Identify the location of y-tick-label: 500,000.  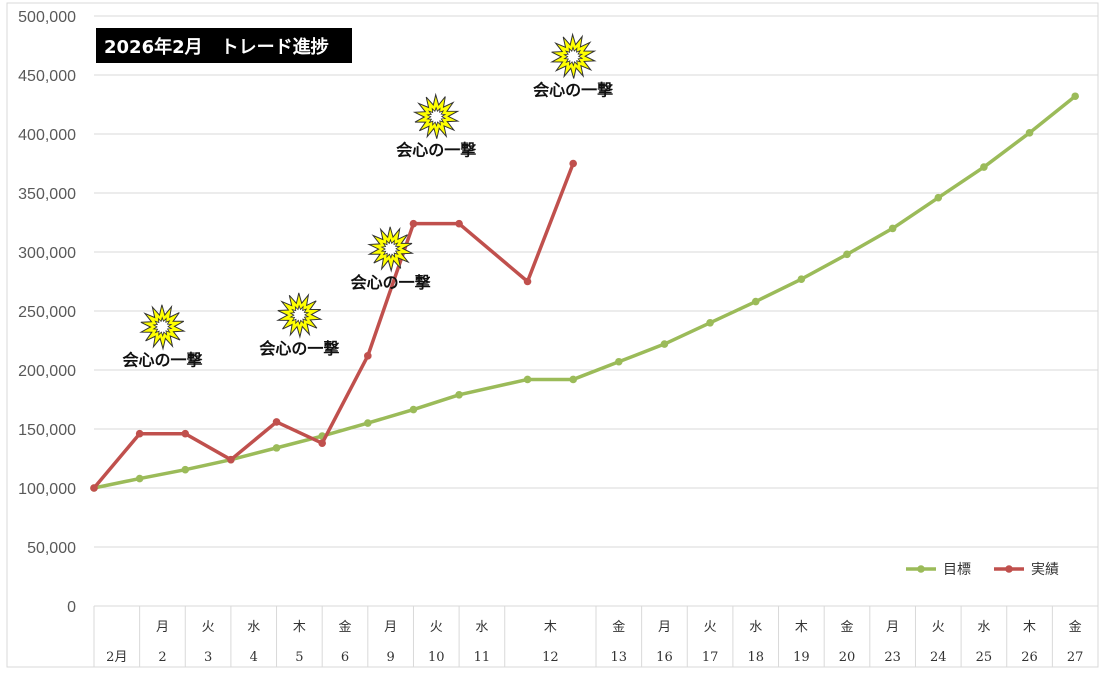
(47, 17).